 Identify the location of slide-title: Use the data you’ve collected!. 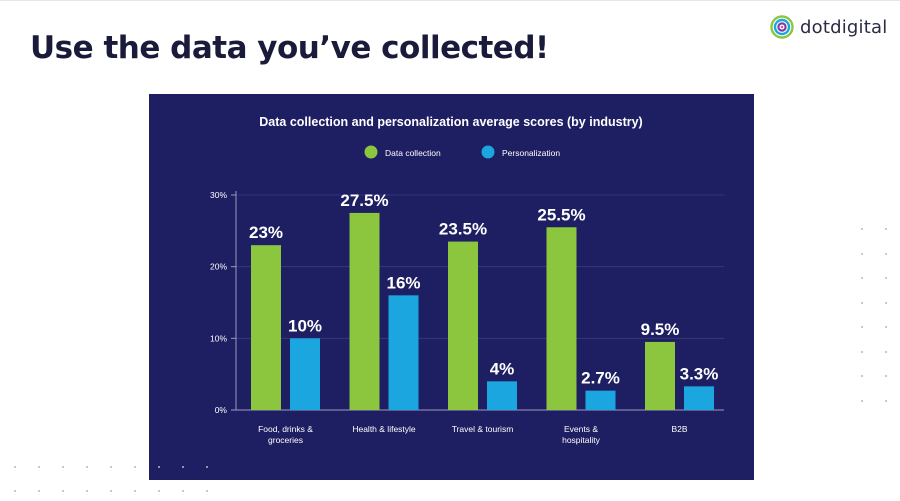
(289, 48).